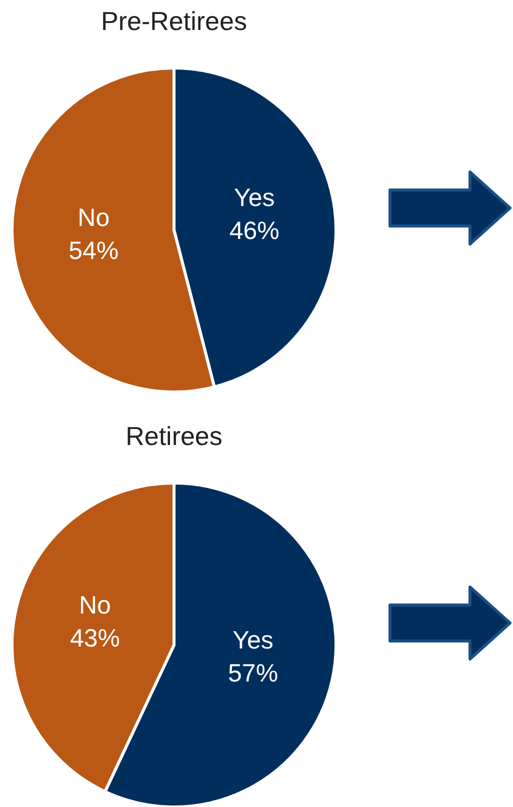 This screenshot has width=513, height=807. I want to click on data-label: 43%, so click(95, 638).